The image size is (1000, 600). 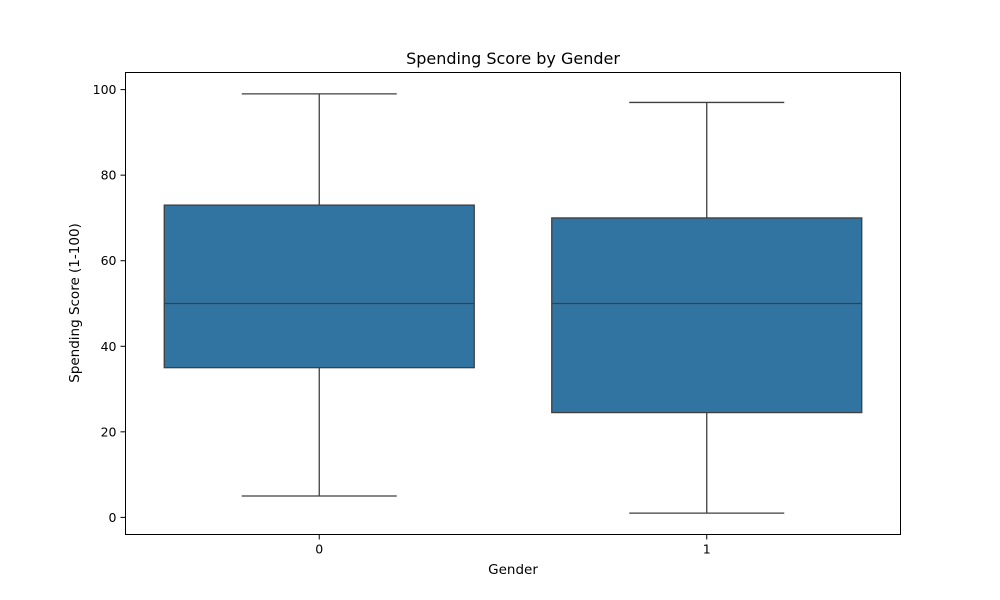 What do you see at coordinates (109, 346) in the screenshot?
I see `y-tick-label: 40` at bounding box center [109, 346].